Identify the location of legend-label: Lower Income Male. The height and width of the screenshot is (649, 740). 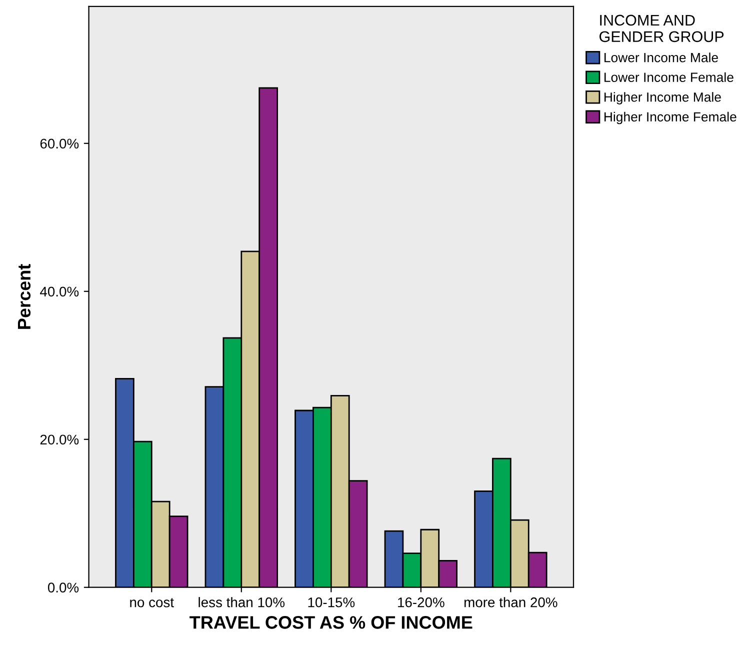
(661, 57).